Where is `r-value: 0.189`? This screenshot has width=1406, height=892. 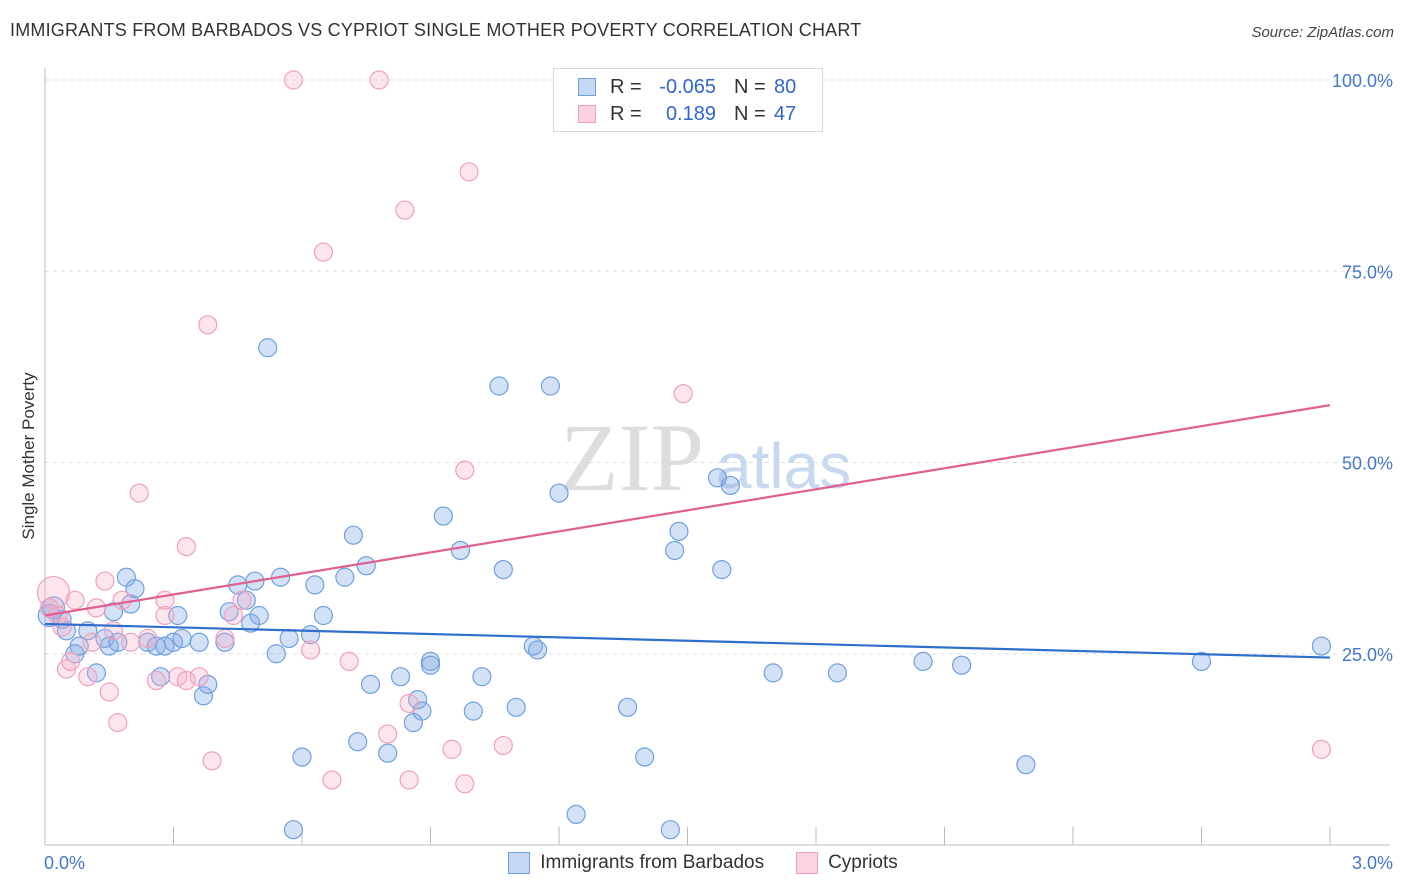 r-value: 0.189 is located at coordinates (690, 113).